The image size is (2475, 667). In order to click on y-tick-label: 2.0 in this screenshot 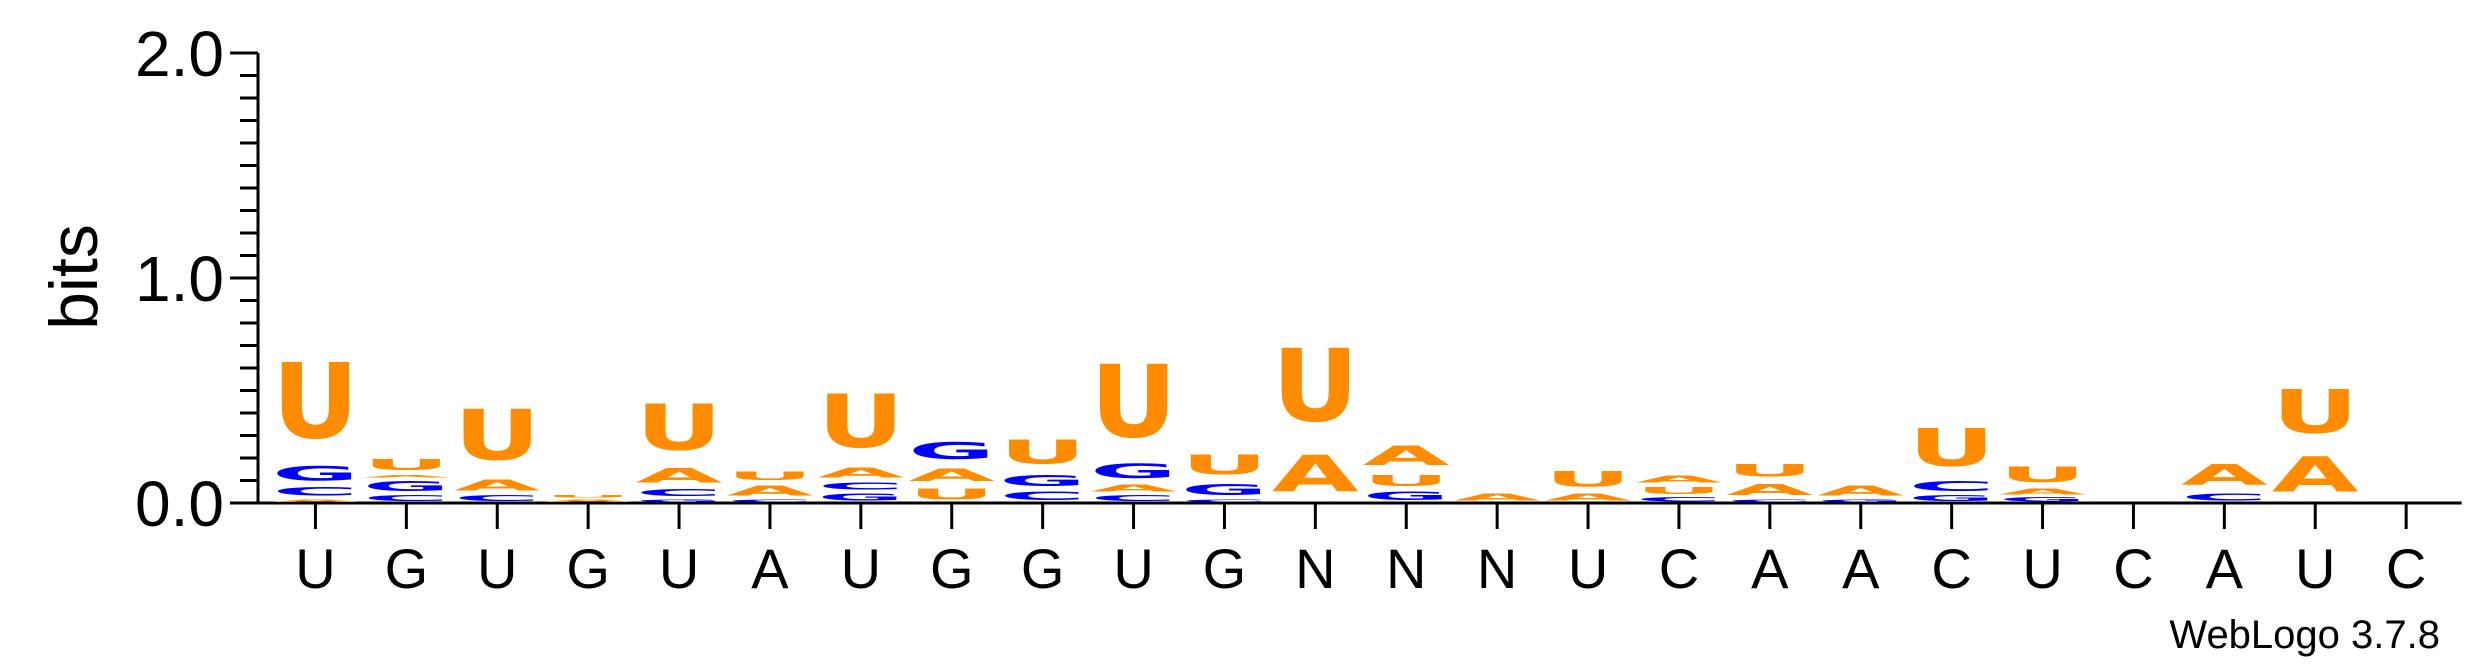, I will do `click(179, 54)`.